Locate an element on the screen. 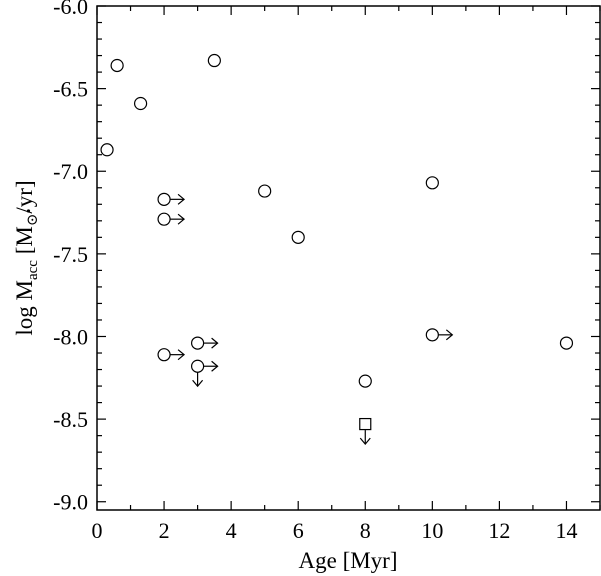 The image size is (601, 576). x-axis-label: Age [Myr] is located at coordinates (348, 560).